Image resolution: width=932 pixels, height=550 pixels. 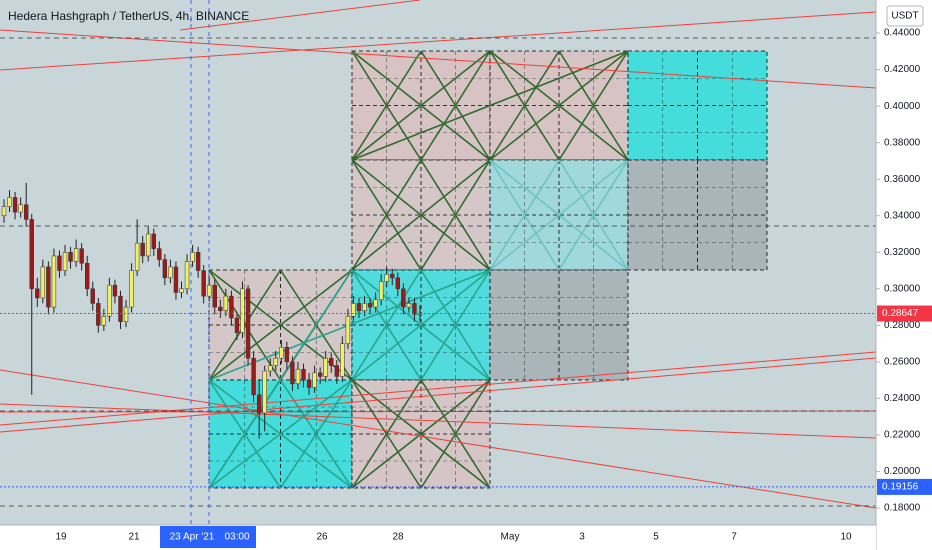 I want to click on y-tick-label: 0.42000, so click(x=902, y=69).